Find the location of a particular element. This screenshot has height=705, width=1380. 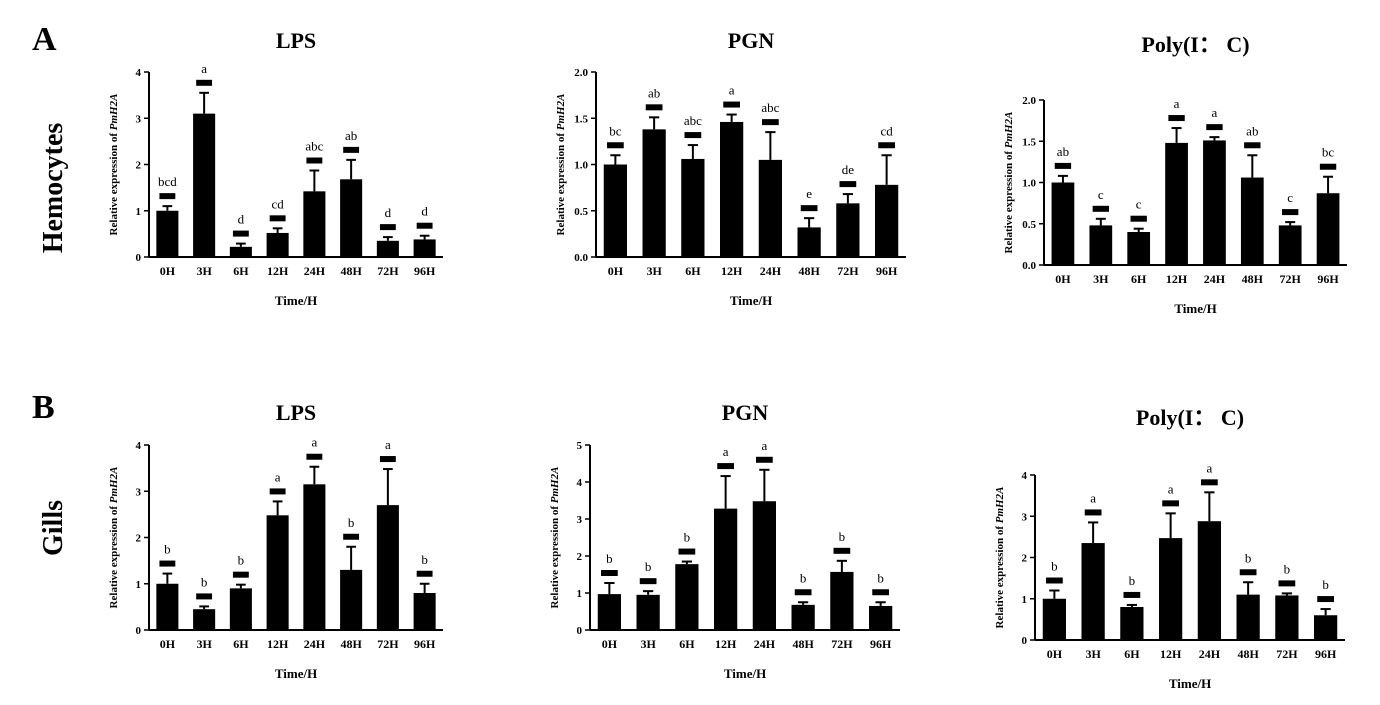

row-label-gills: Gills is located at coordinates (53, 528).